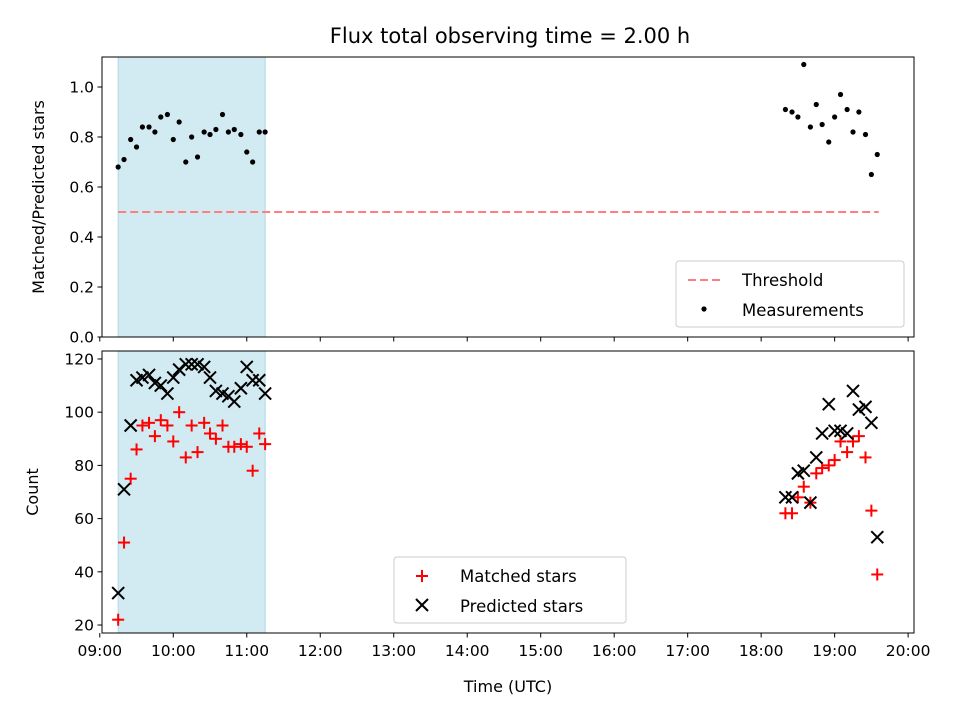 This screenshot has width=960, height=720. I want to click on bottom-xtick-label: 14:00, so click(467, 651).